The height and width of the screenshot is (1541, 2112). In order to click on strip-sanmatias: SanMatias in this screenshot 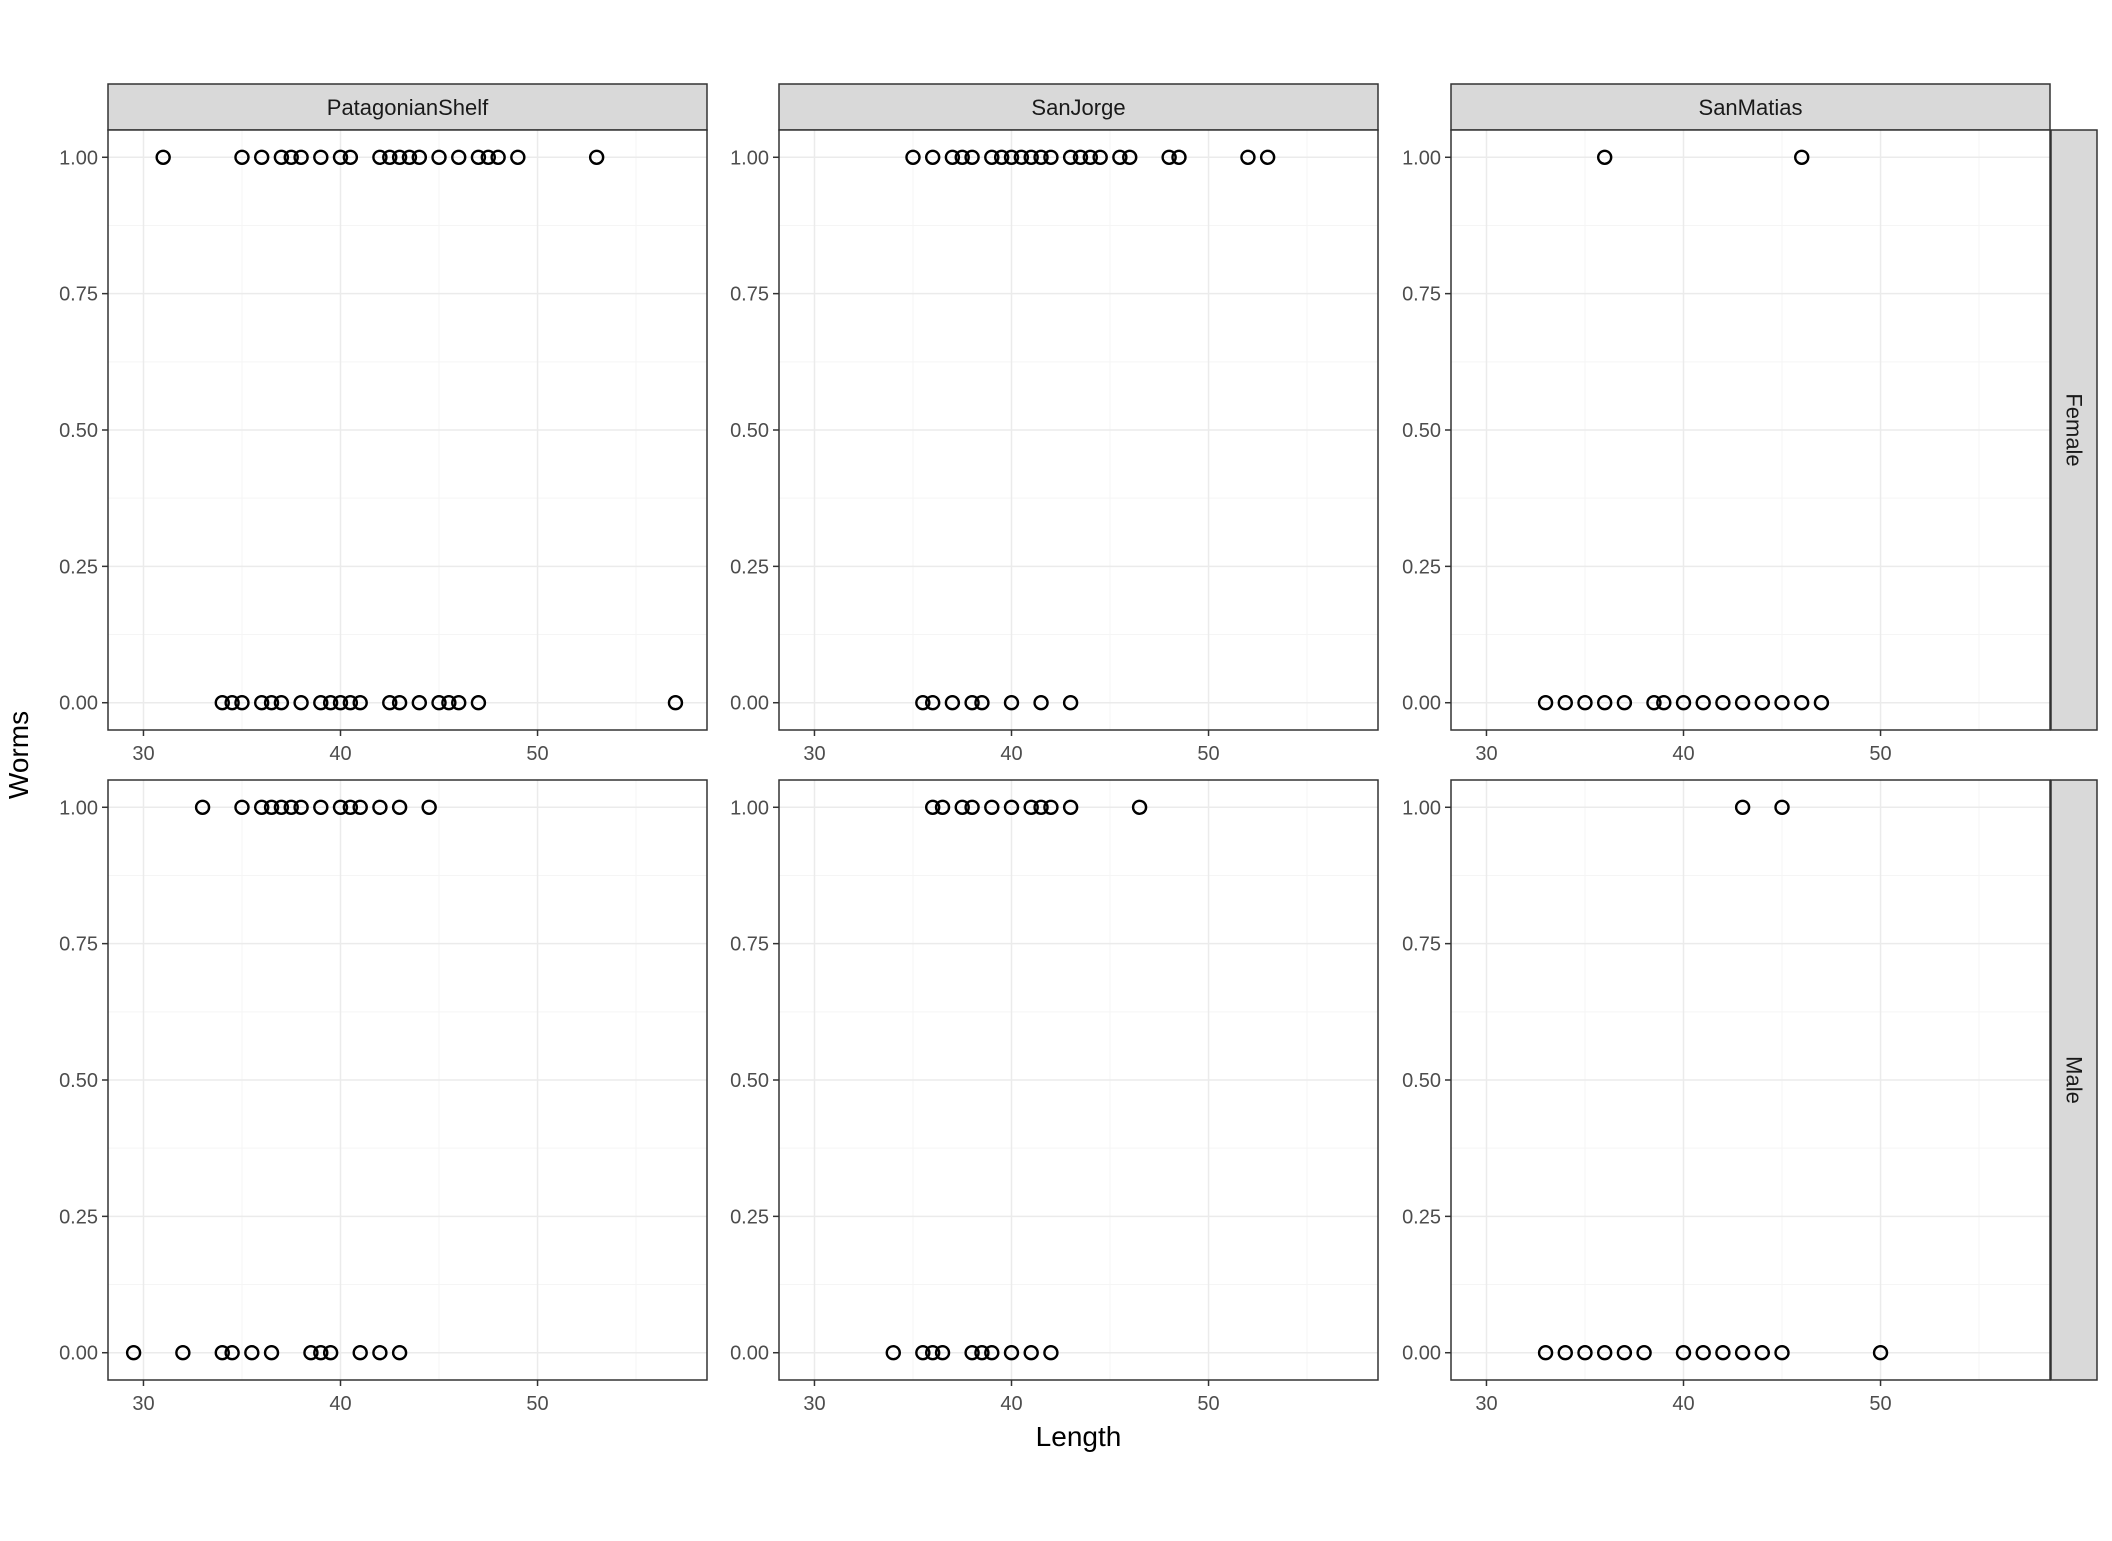, I will do `click(1750, 107)`.